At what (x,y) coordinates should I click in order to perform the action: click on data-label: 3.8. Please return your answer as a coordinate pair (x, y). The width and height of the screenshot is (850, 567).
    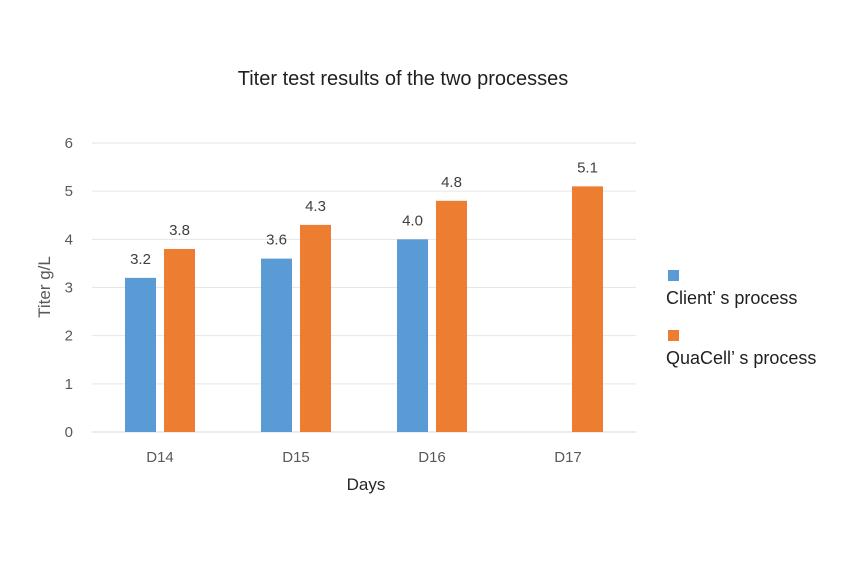
    Looking at the image, I should click on (179, 230).